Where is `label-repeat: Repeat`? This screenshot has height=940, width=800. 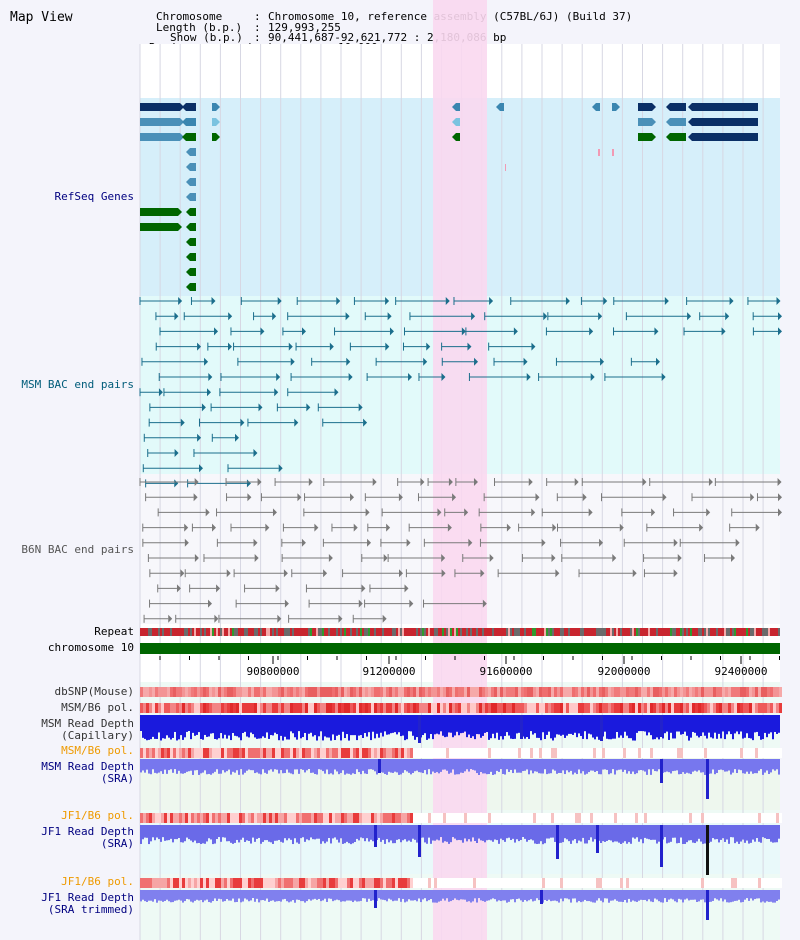
label-repeat: Repeat is located at coordinates (114, 631).